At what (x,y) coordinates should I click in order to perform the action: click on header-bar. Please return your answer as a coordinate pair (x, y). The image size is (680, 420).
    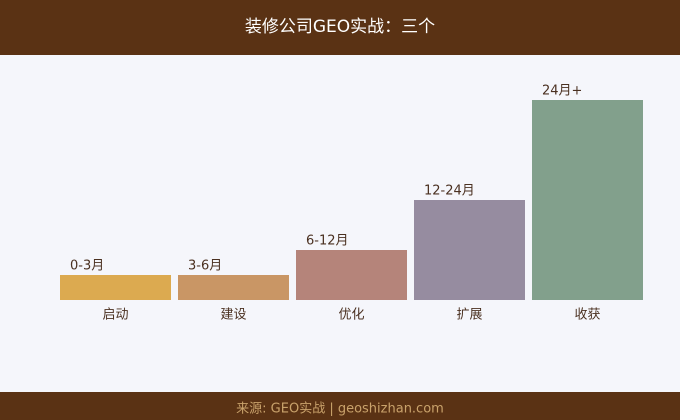
    Looking at the image, I should click on (340, 27).